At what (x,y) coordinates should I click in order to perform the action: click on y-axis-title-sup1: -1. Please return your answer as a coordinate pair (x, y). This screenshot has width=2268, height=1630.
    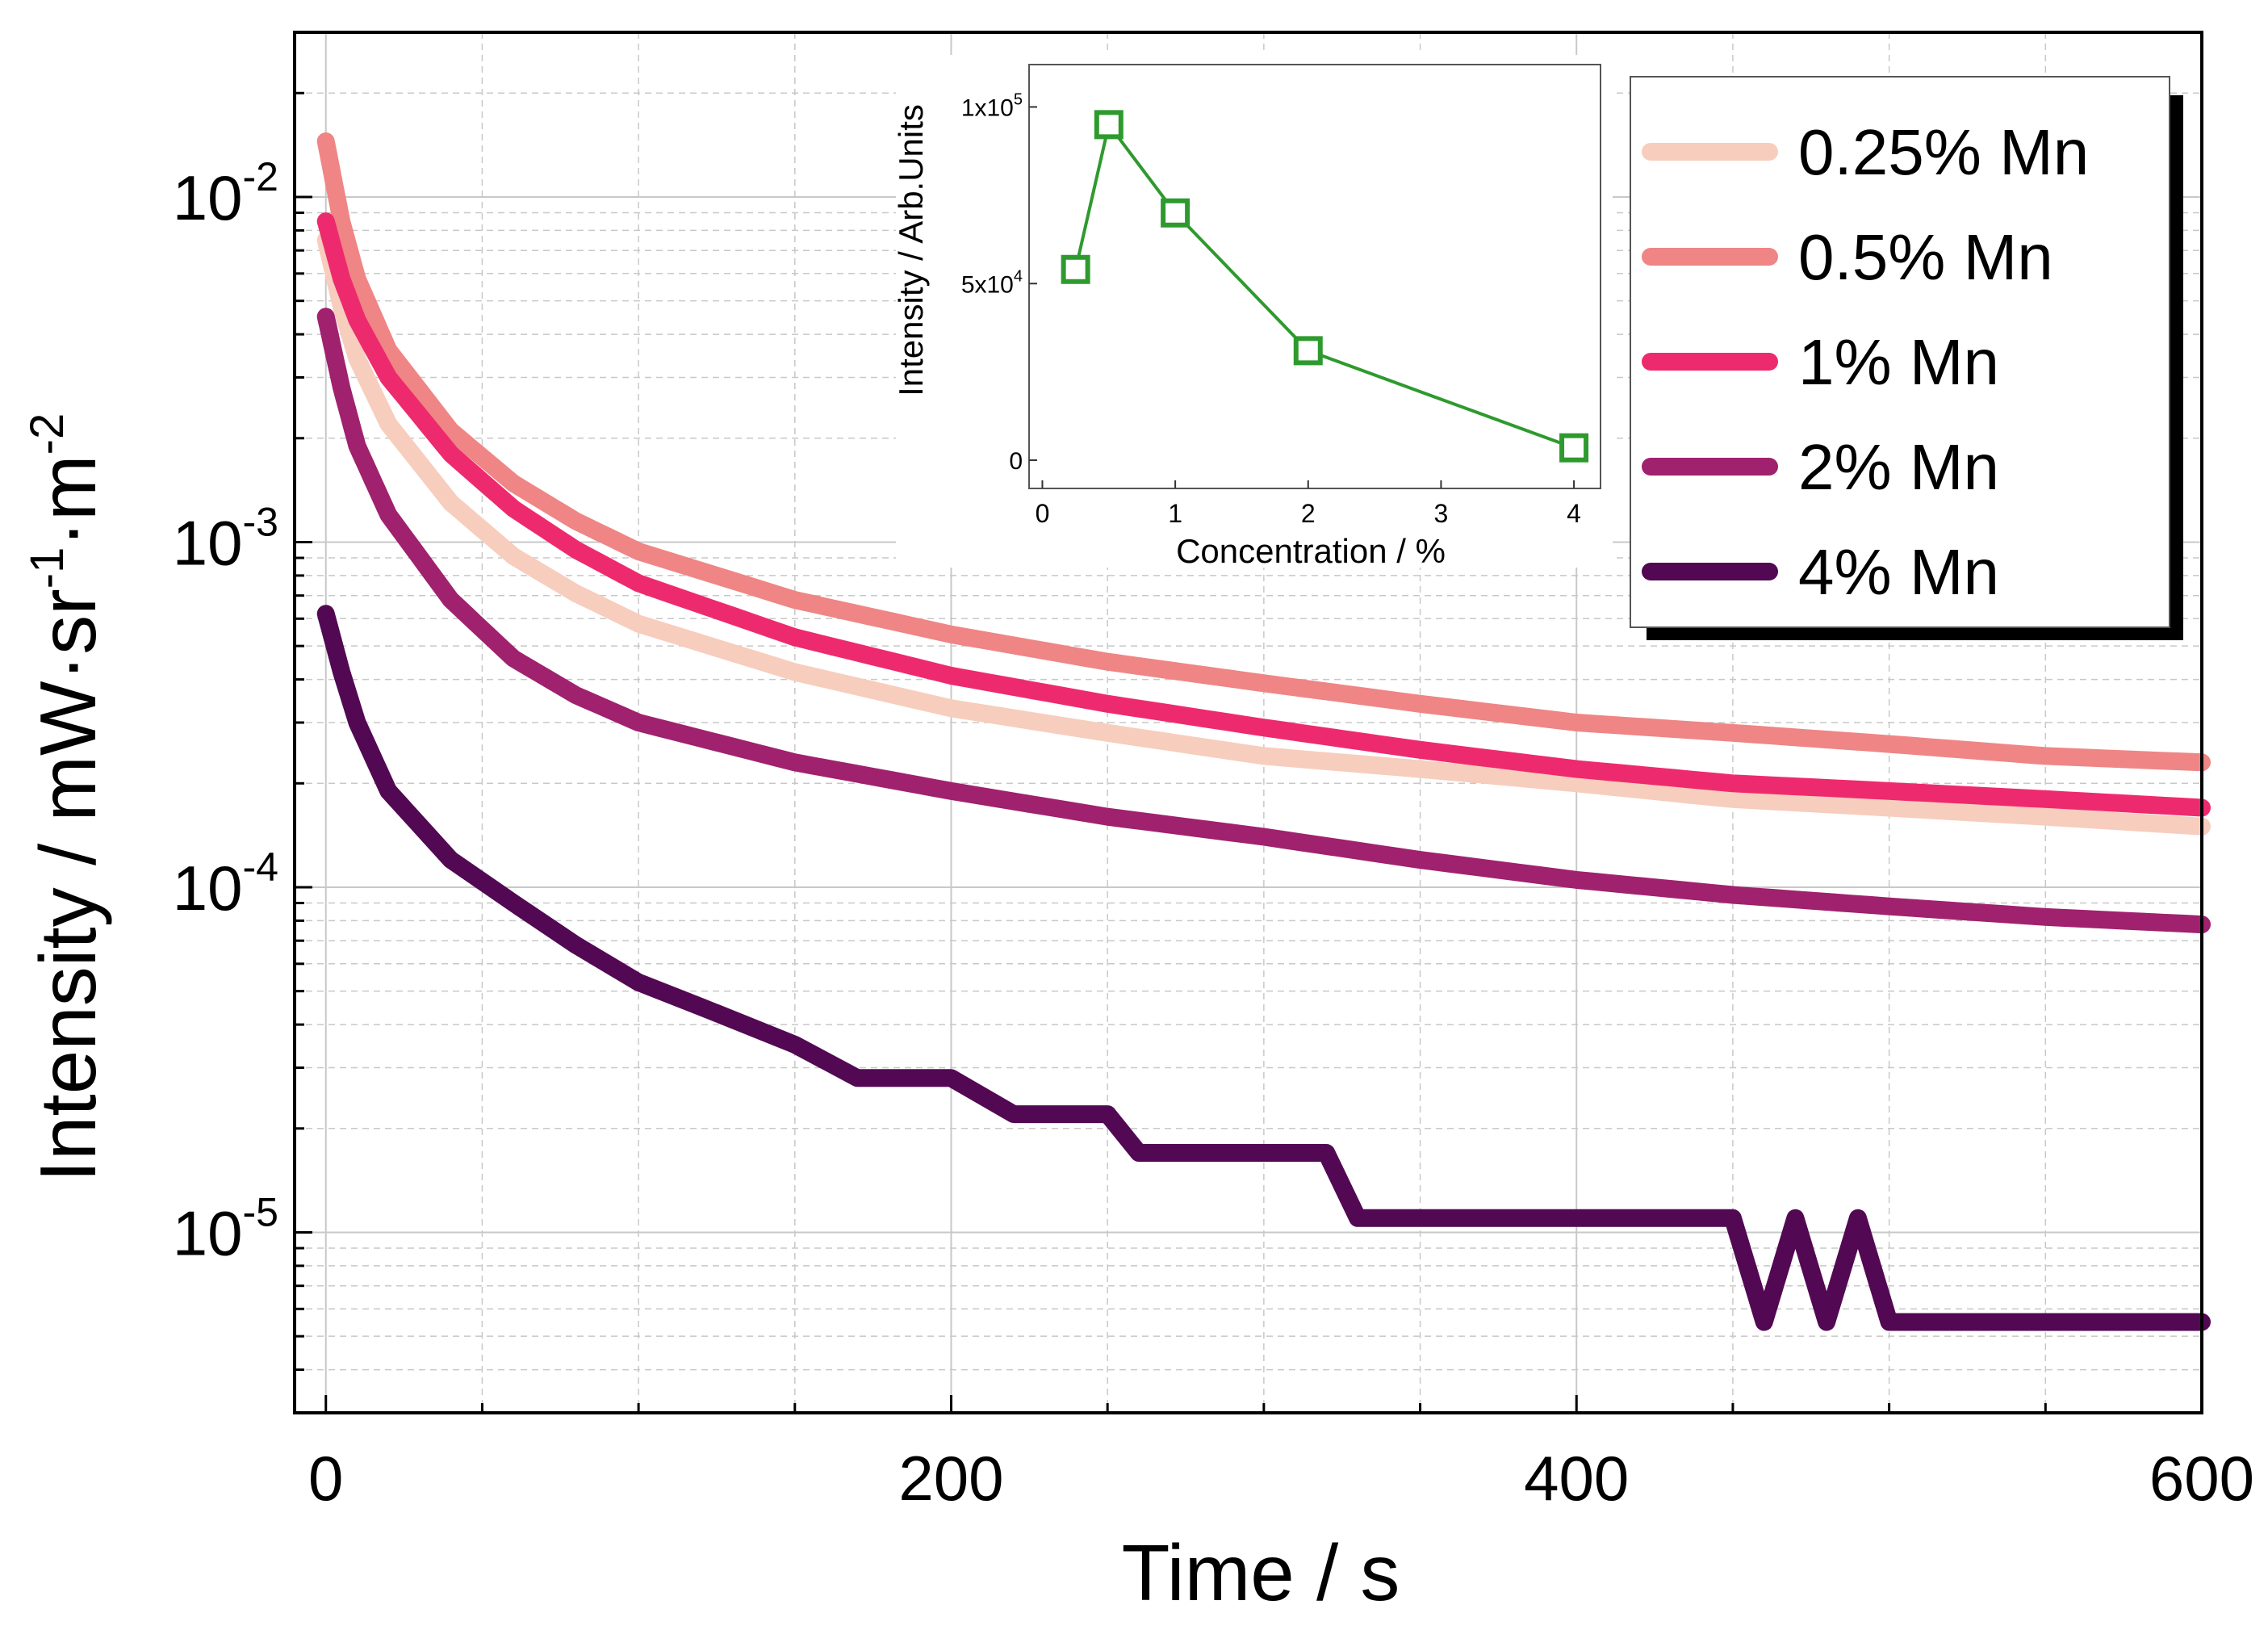
    Looking at the image, I should click on (47, 568).